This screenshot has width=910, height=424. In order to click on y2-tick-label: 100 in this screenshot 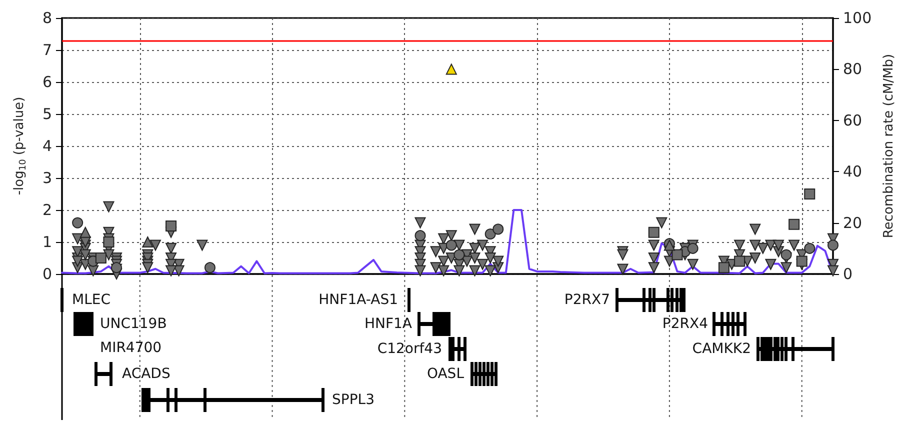, I will do `click(857, 18)`.